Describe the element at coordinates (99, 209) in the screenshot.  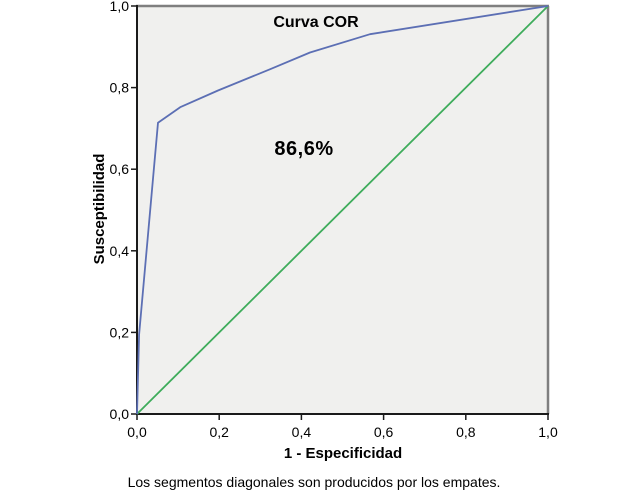
I see `y-axis-title: Susceptibilidad` at that location.